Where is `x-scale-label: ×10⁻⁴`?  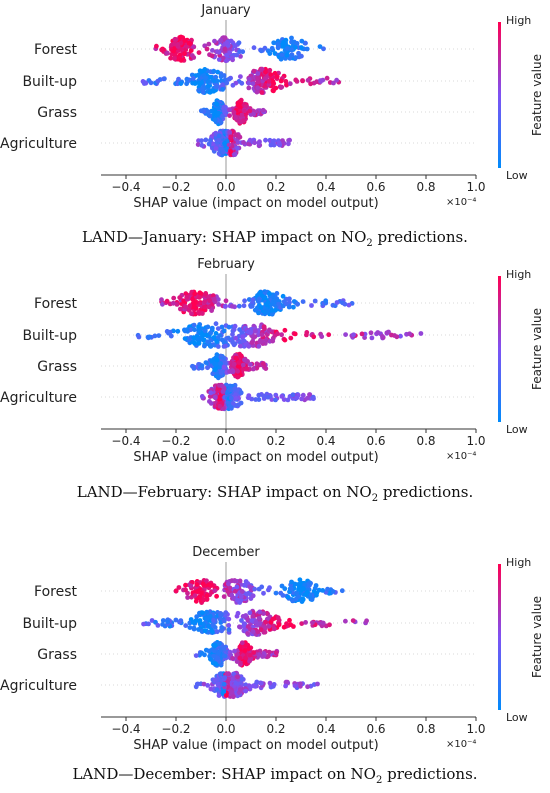
x-scale-label: ×10⁻⁴ is located at coordinates (461, 456).